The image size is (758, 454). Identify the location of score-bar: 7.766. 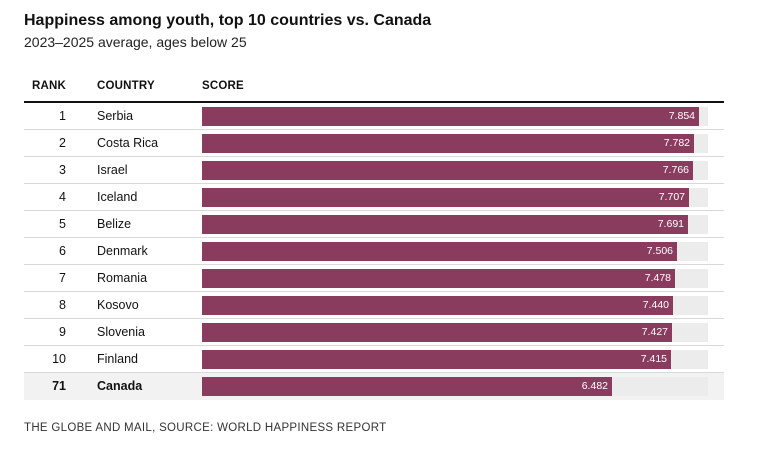
(447, 170).